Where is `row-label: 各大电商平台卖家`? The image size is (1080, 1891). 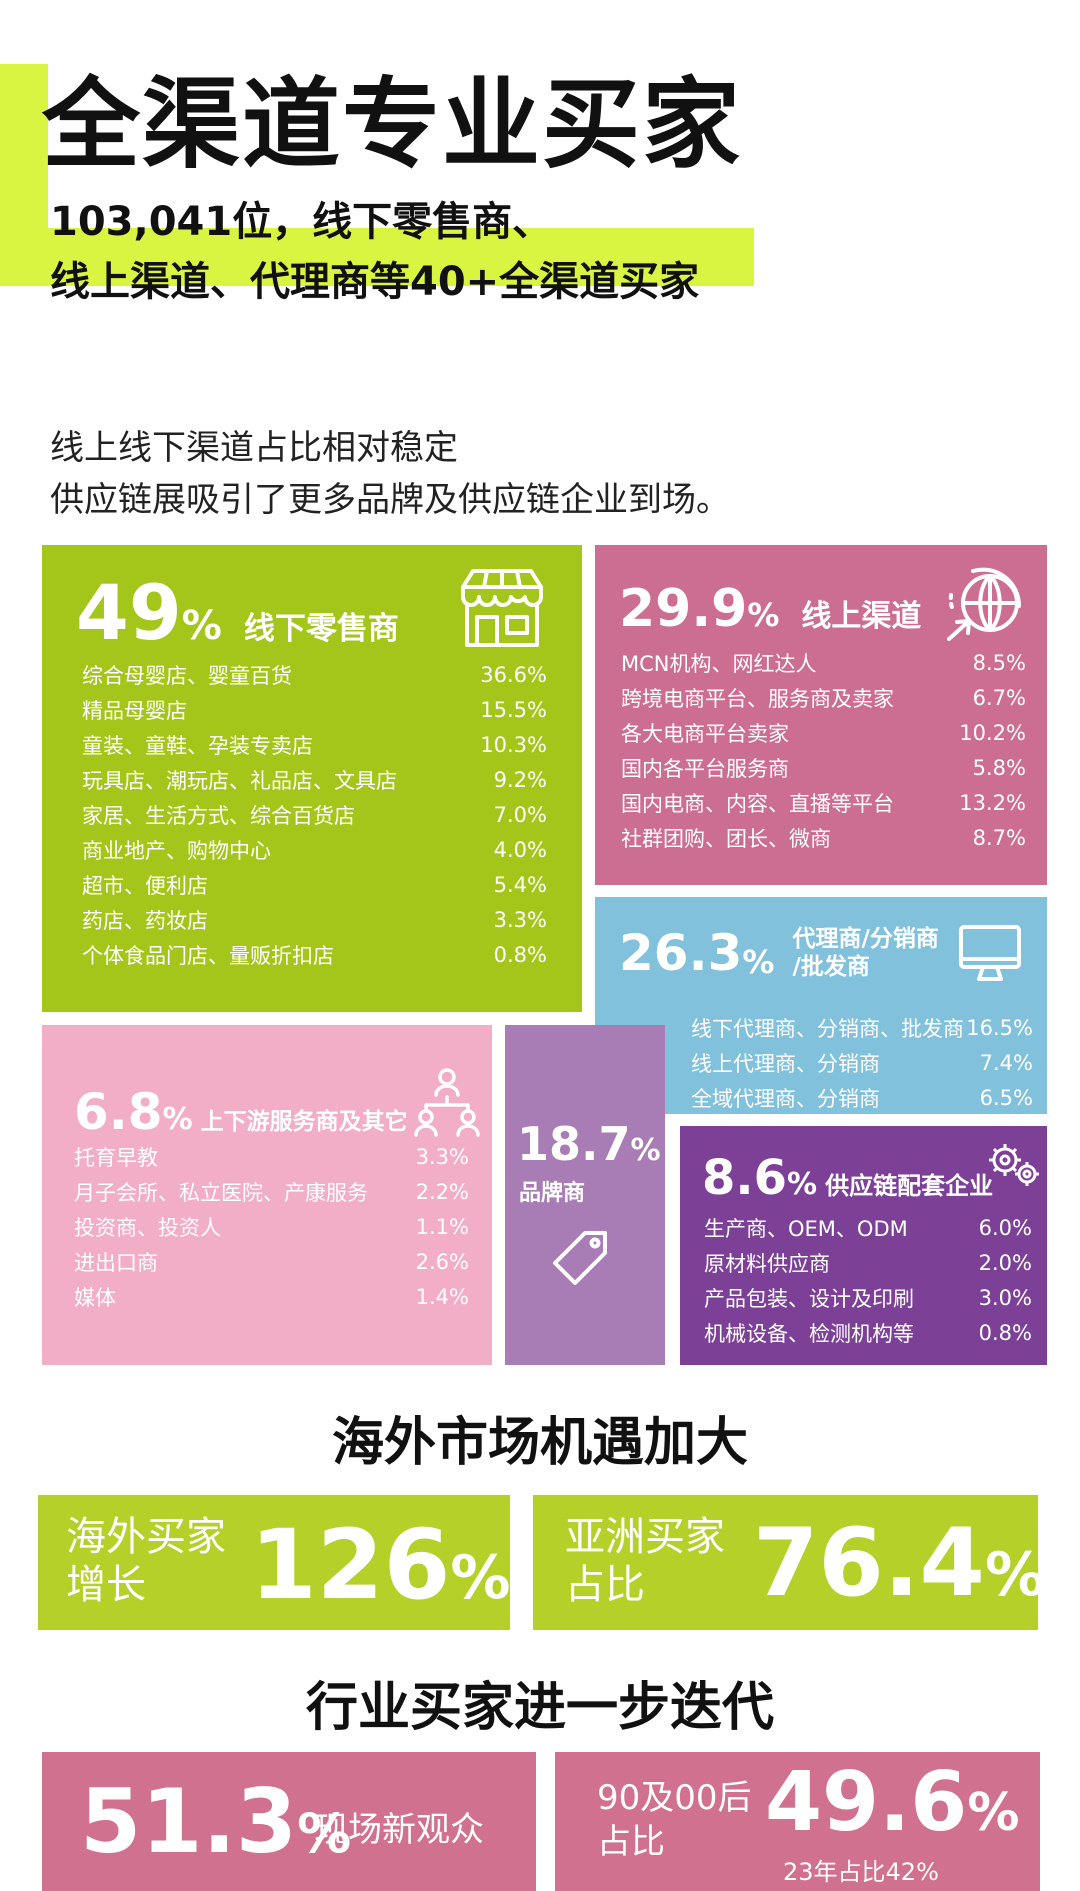
row-label: 各大电商平台卖家 is located at coordinates (705, 733).